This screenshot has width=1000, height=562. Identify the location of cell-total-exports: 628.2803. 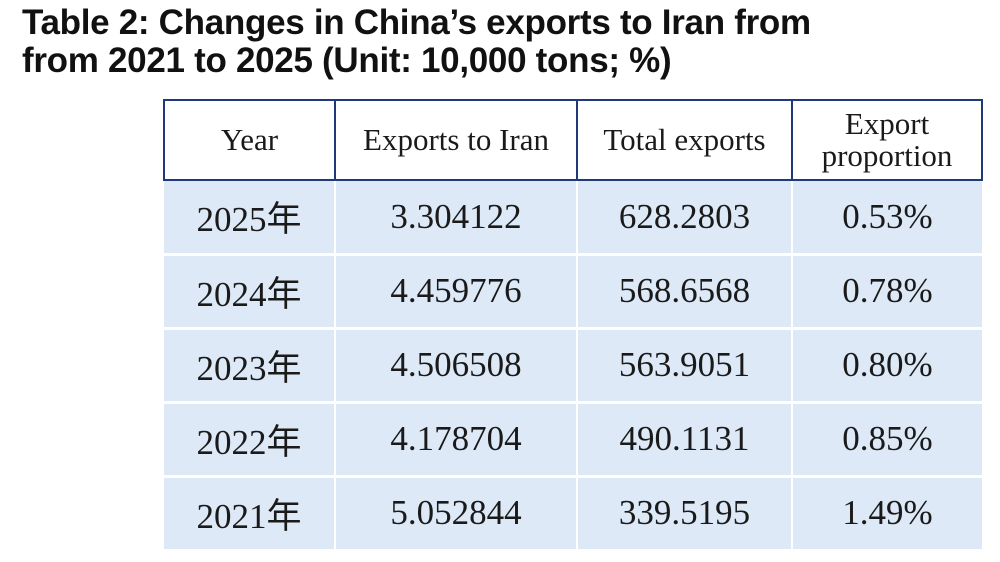
(684, 218).